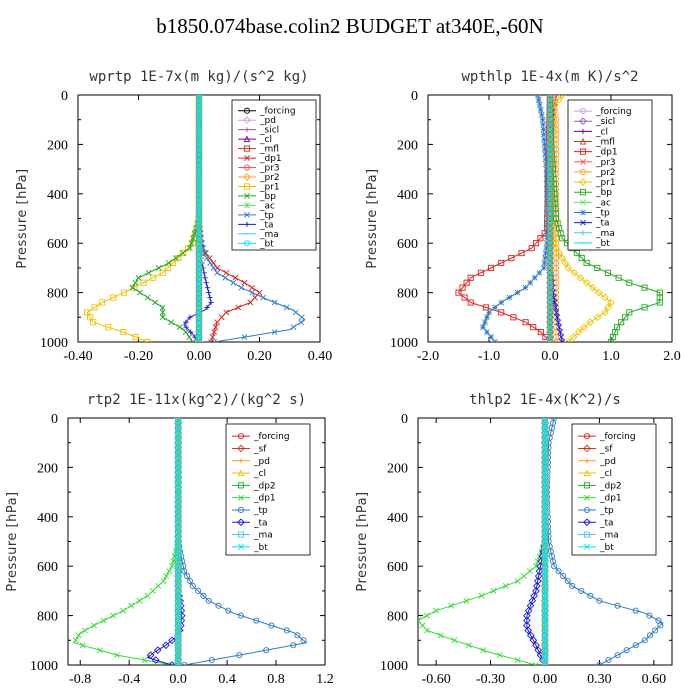 This screenshot has width=700, height=700. I want to click on legend-label: _pd, so click(607, 462).